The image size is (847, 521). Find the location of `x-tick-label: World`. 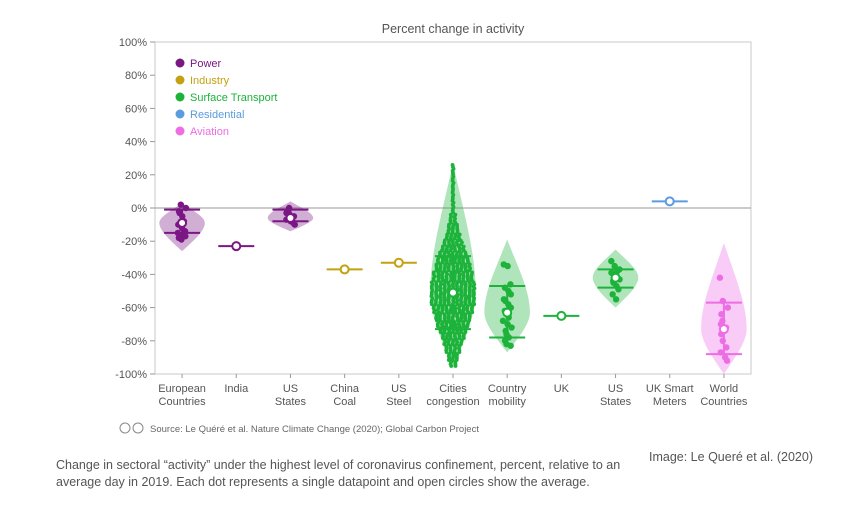

x-tick-label: World is located at coordinates (724, 389).